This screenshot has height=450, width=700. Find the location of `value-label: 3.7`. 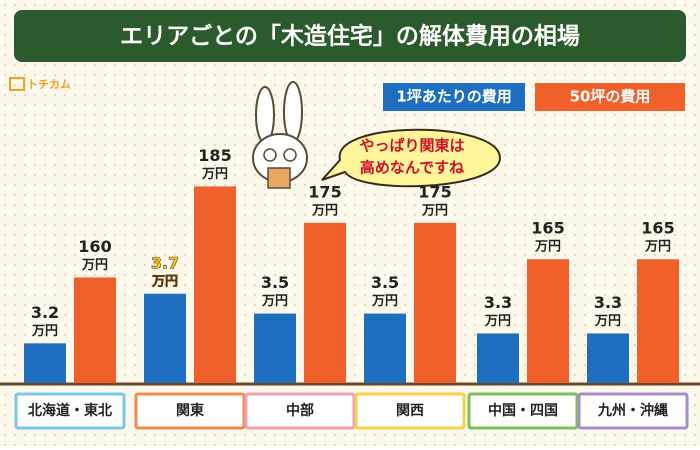

value-label: 3.7 is located at coordinates (165, 262).